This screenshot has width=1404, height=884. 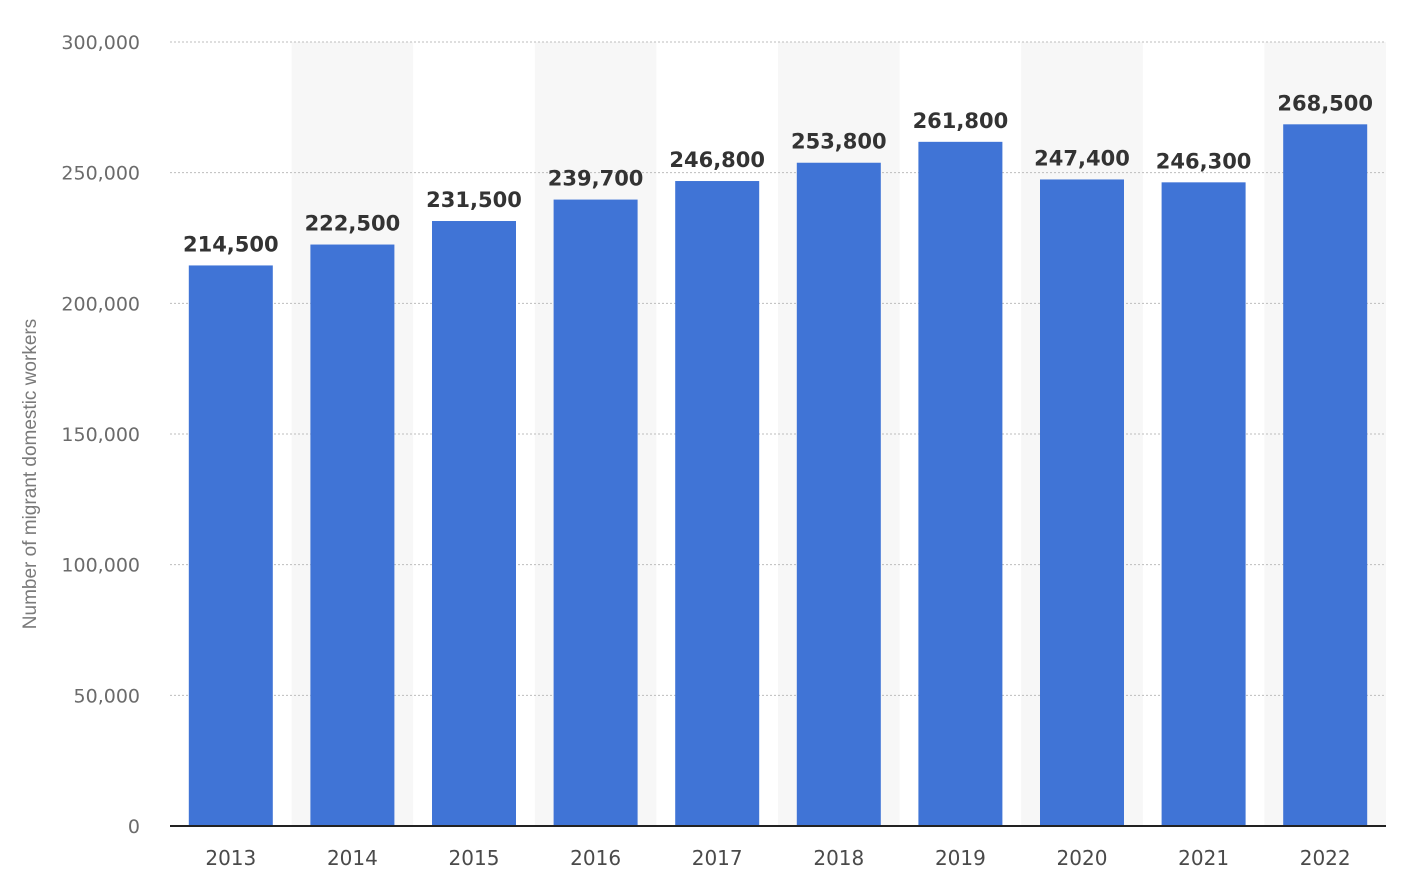 What do you see at coordinates (100, 174) in the screenshot?
I see `y-tick-label: 250,000` at bounding box center [100, 174].